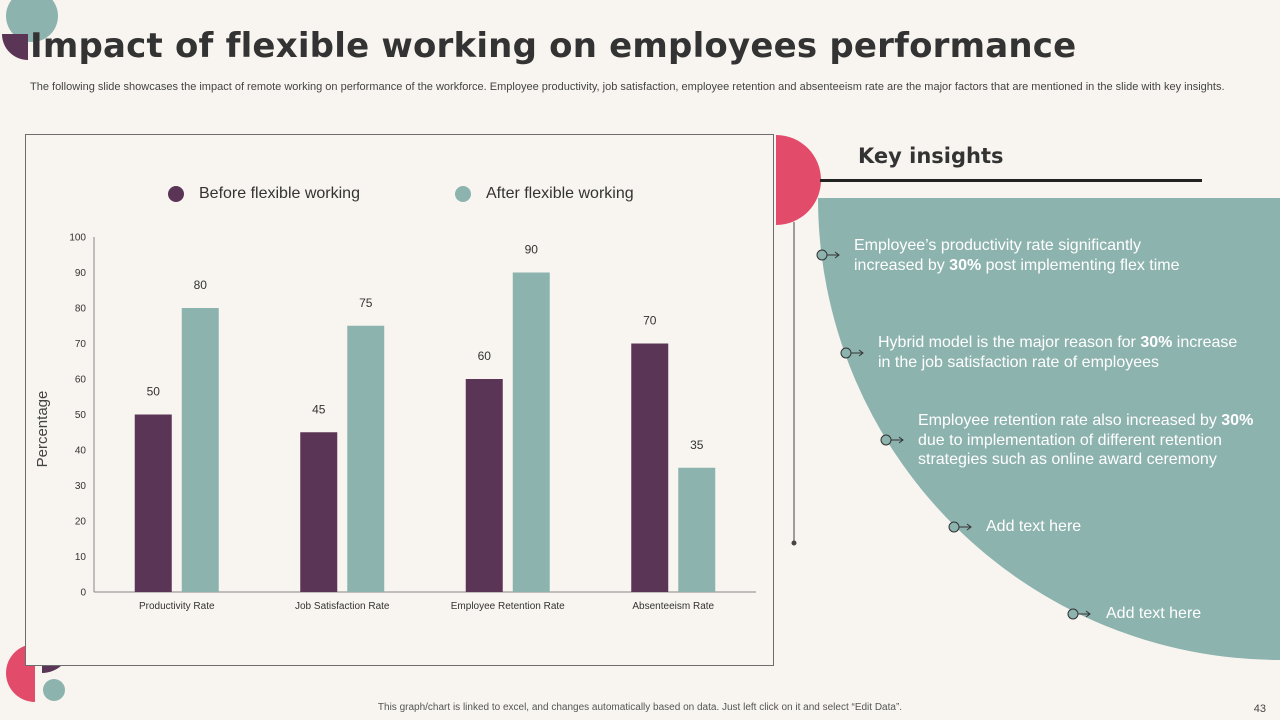 Image resolution: width=1280 pixels, height=720 pixels. Describe the element at coordinates (1011, 180) in the screenshot. I see `insights-title-rule` at that location.